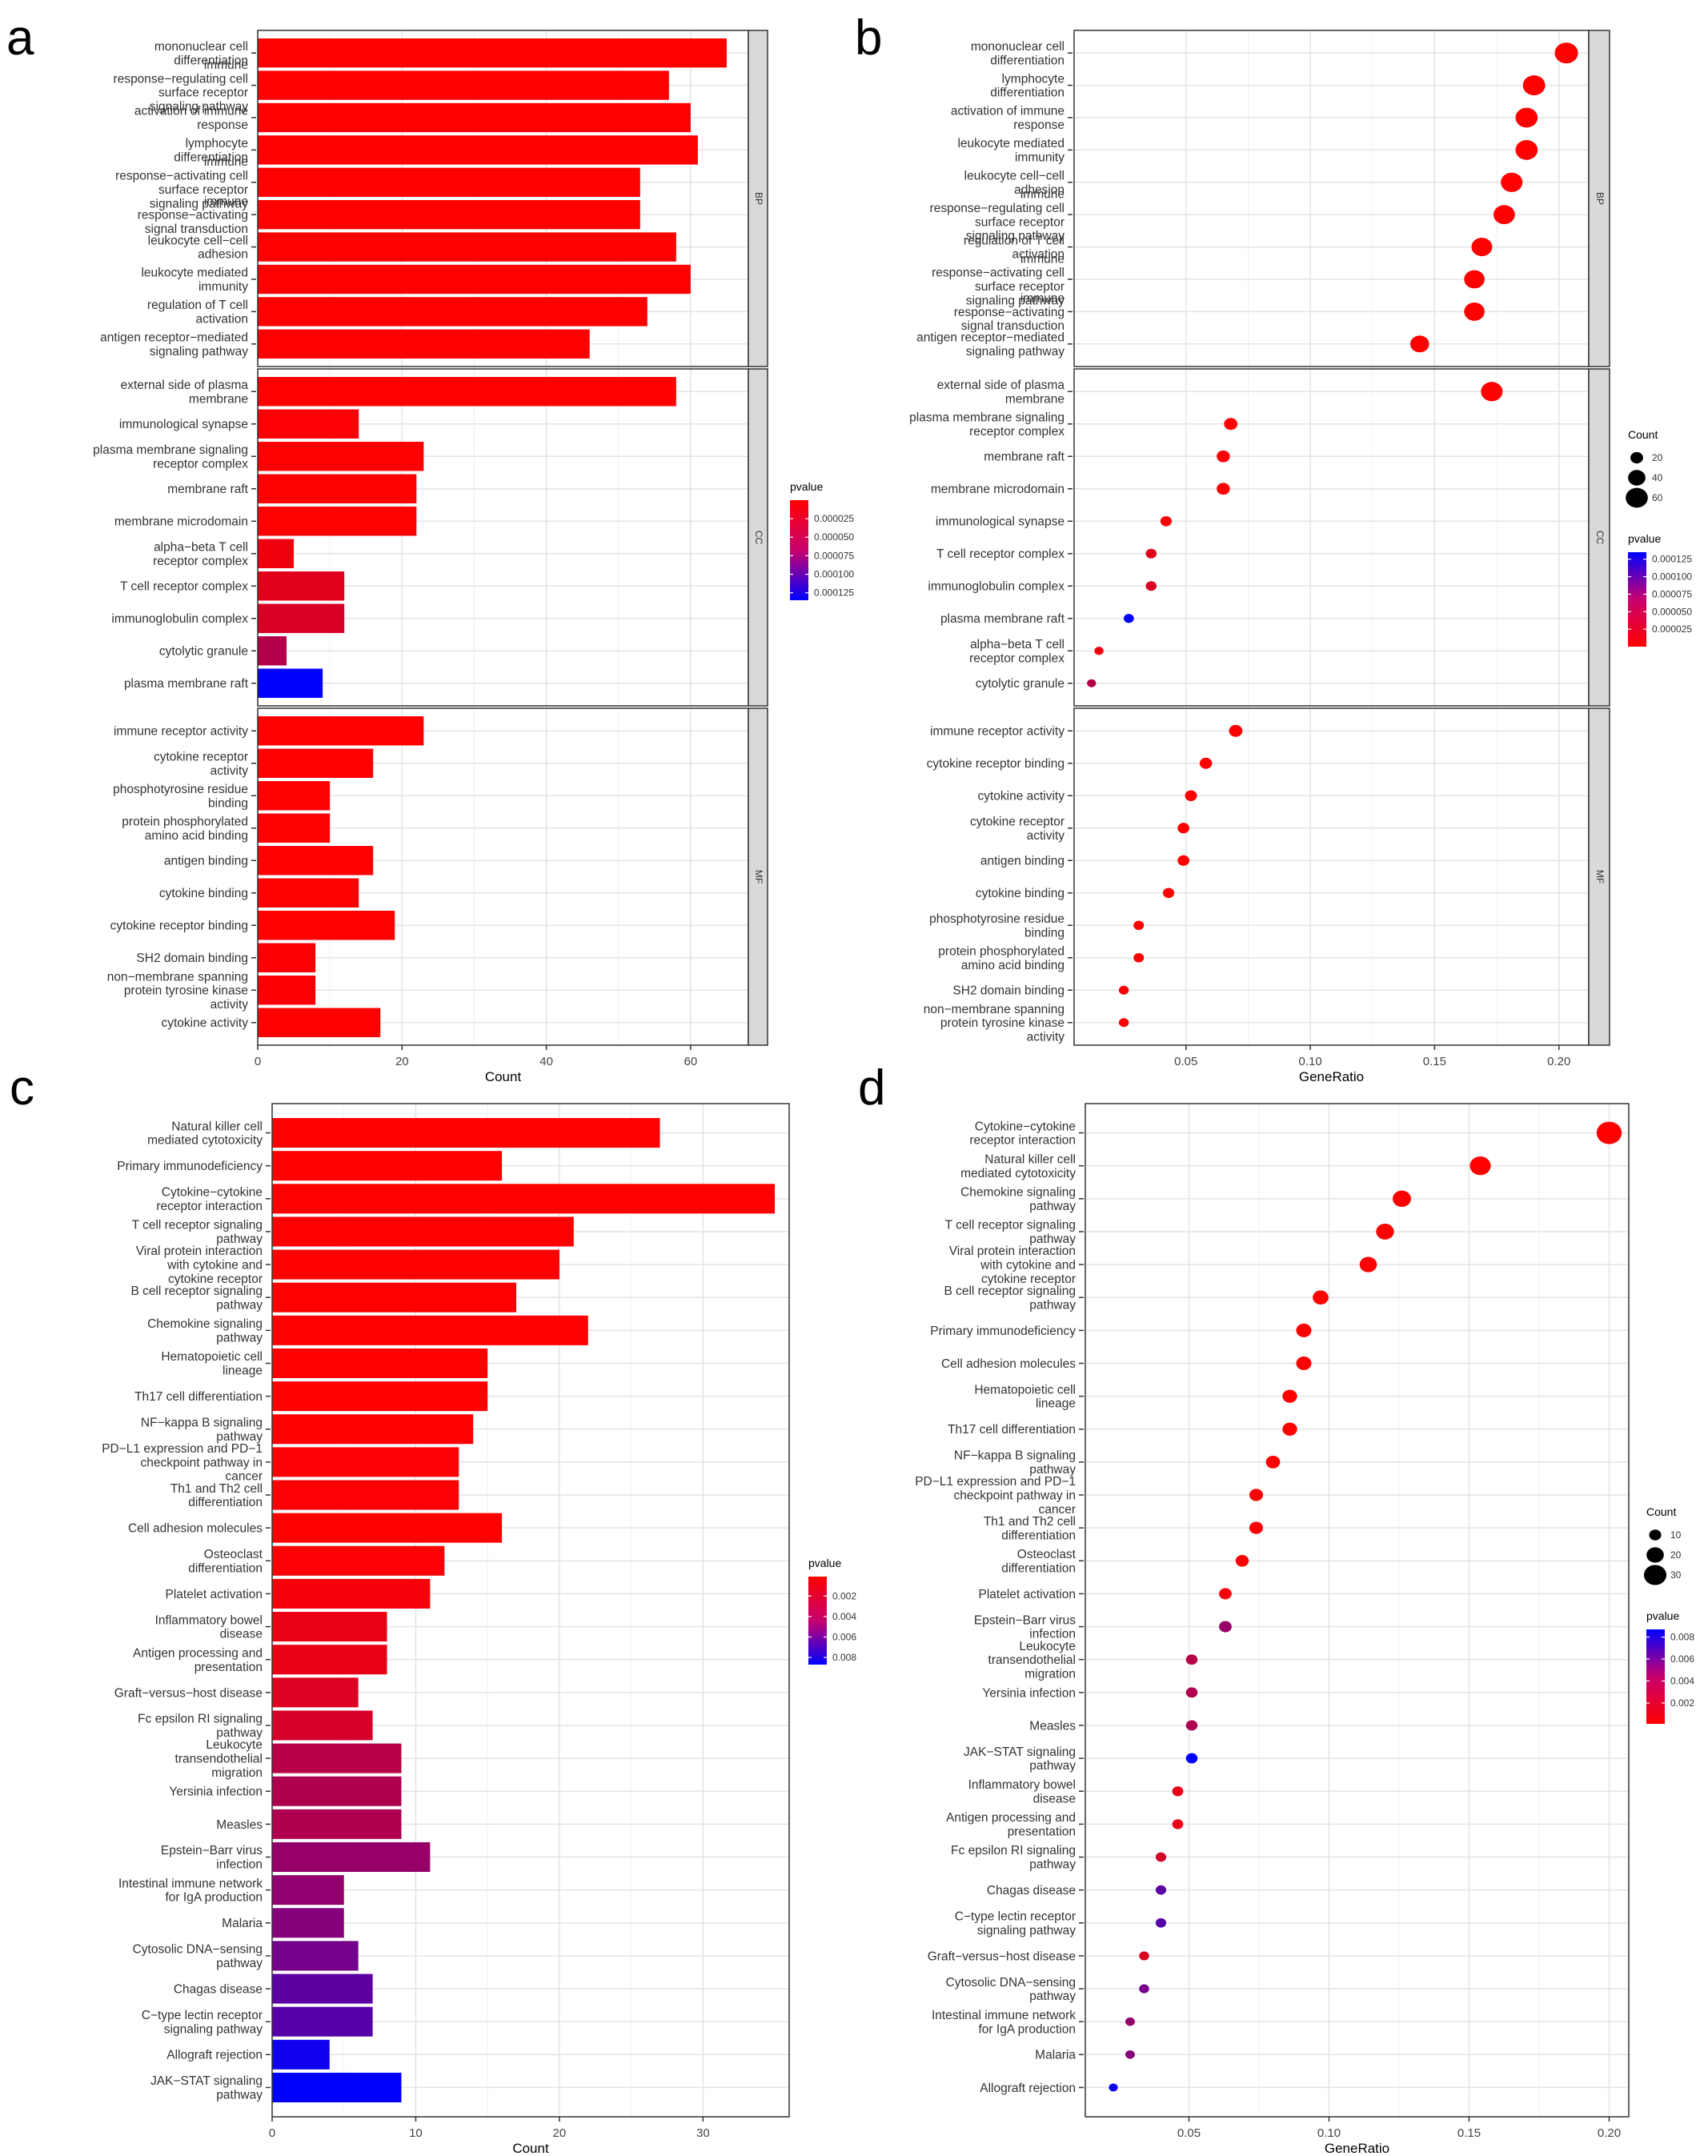  What do you see at coordinates (209, 1620) in the screenshot?
I see `category-label-line: Inflammatory bowel` at bounding box center [209, 1620].